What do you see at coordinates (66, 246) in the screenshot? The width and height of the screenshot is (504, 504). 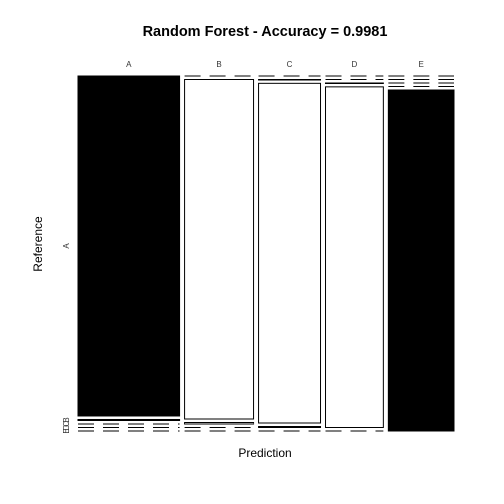 I see `y-tick-label-a: A` at bounding box center [66, 246].